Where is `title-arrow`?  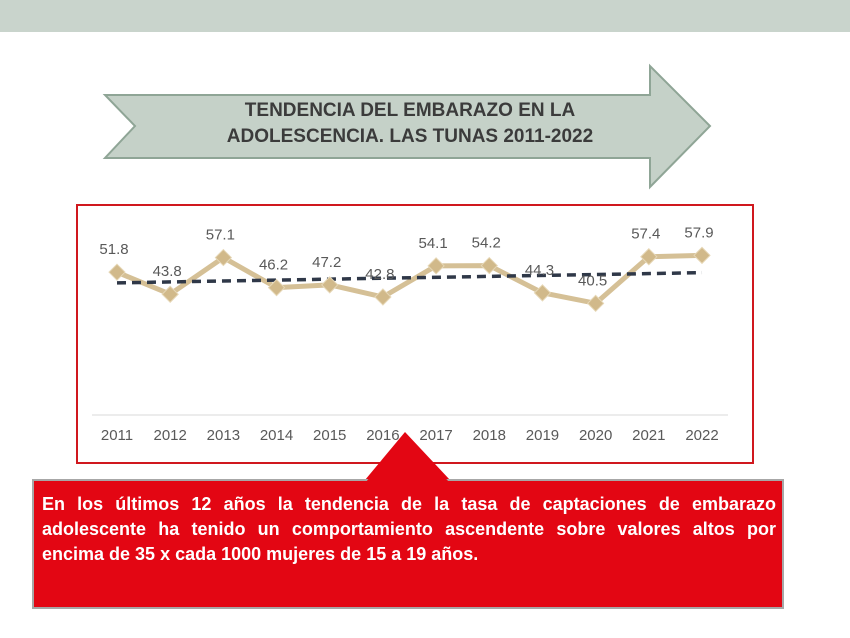
title-arrow is located at coordinates (407, 126).